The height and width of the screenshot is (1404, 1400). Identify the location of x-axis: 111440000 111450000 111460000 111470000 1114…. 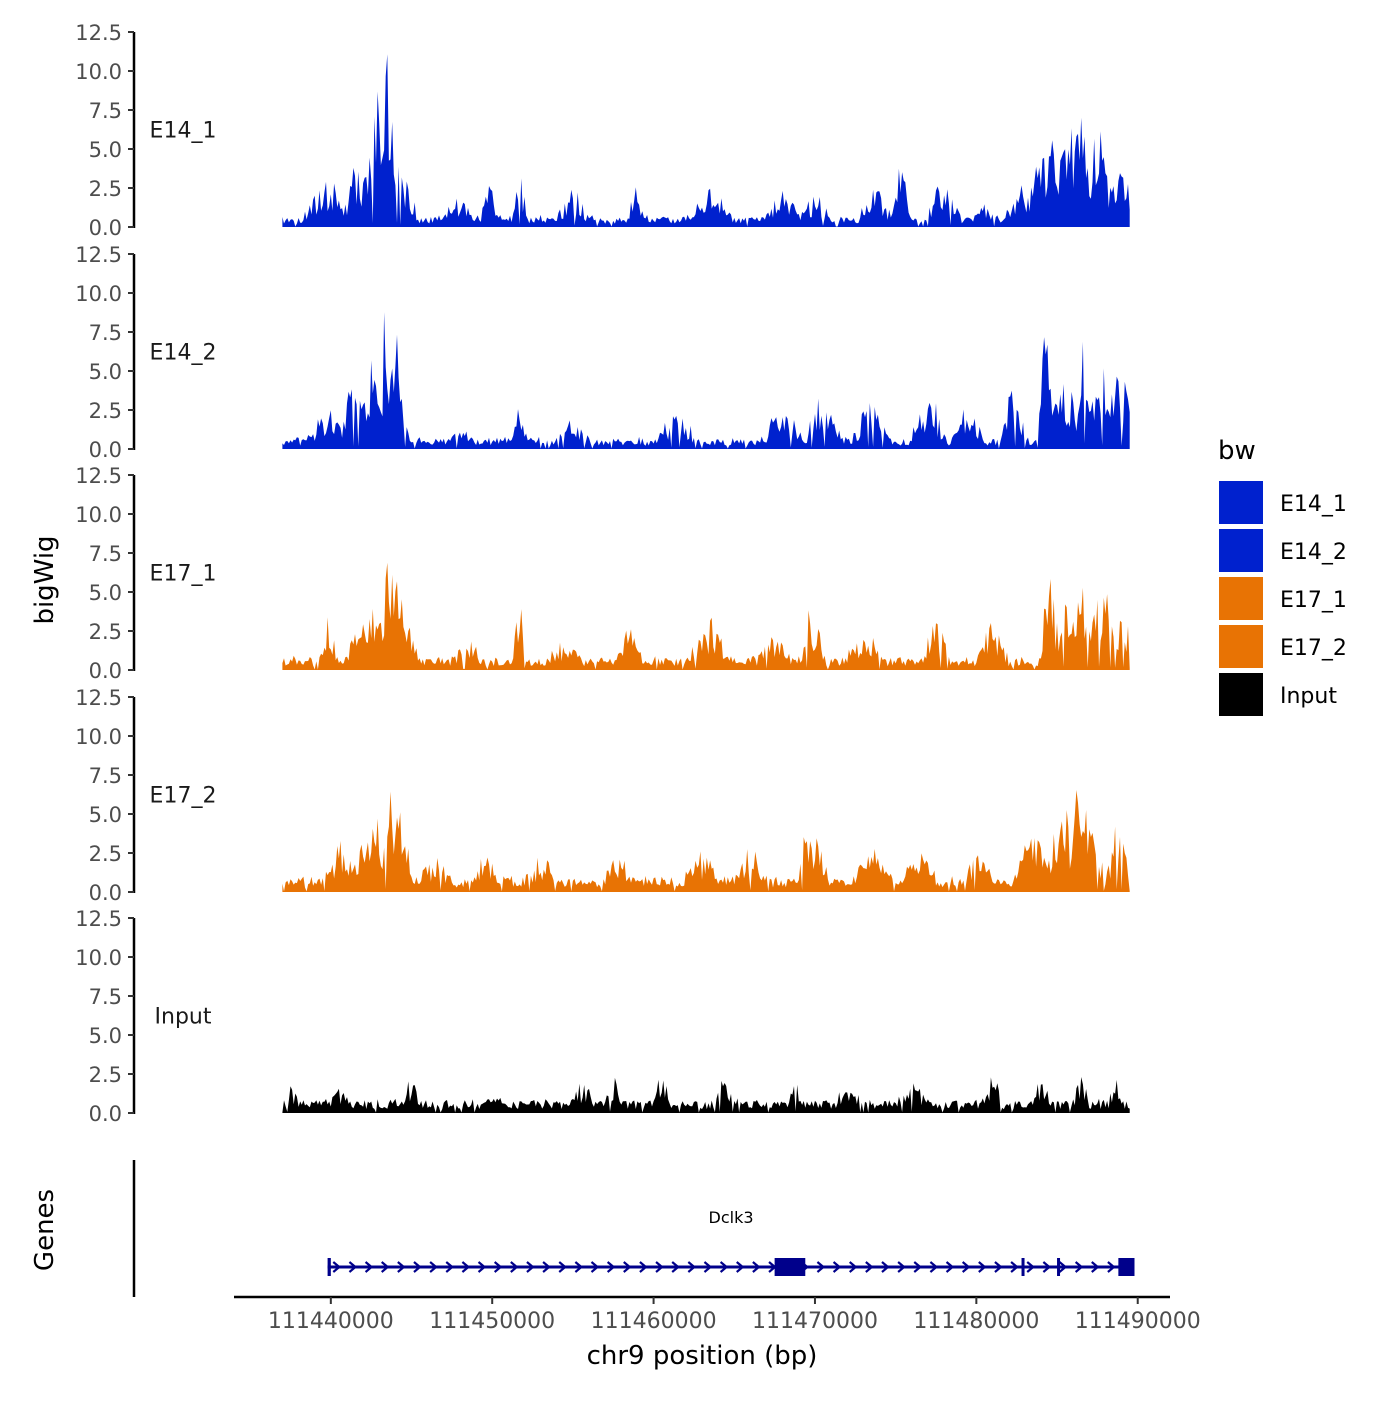
(717, 1314).